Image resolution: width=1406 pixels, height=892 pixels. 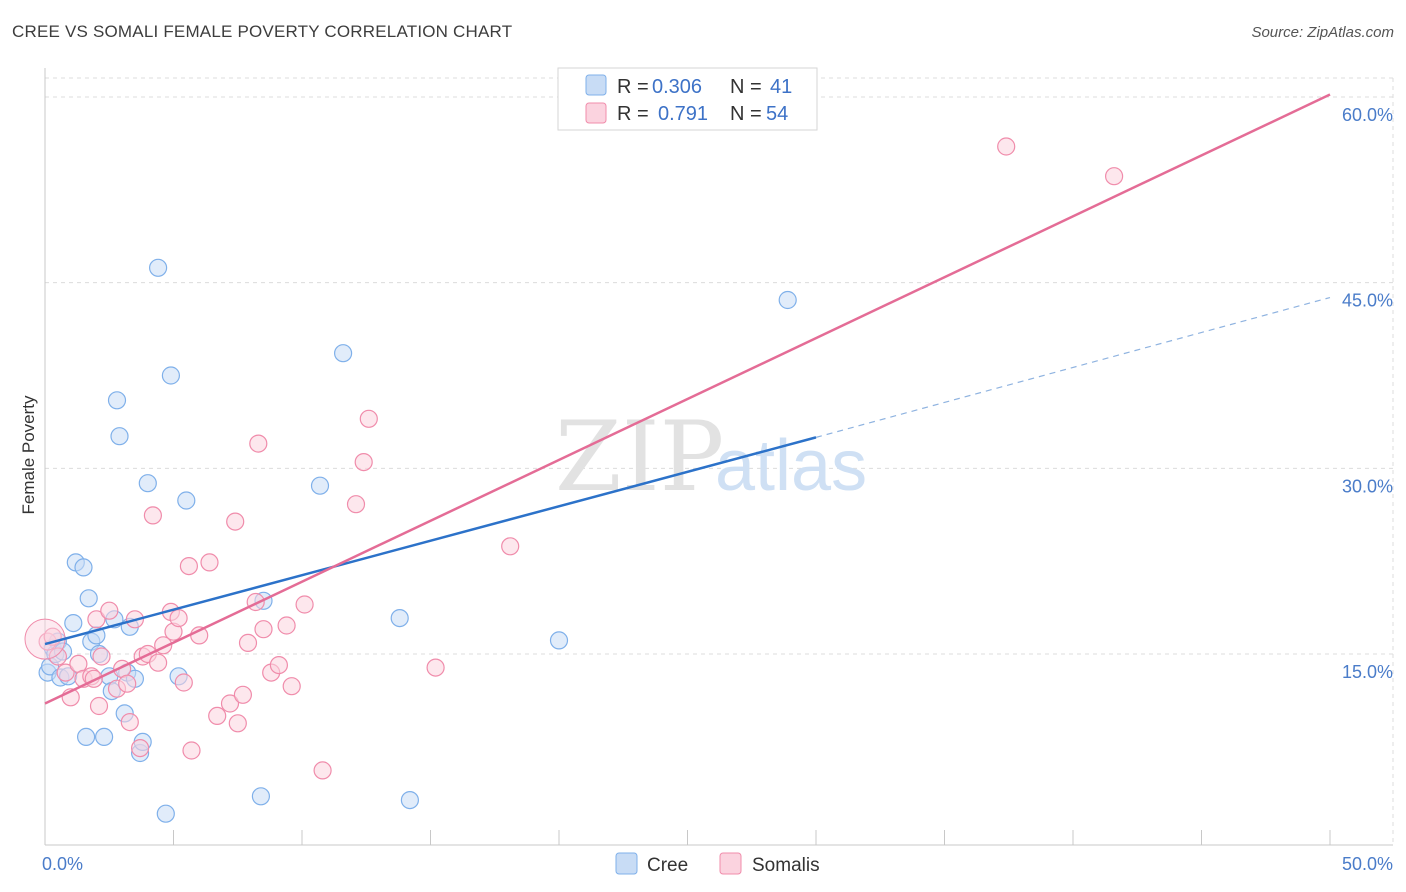 What do you see at coordinates (667, 865) in the screenshot?
I see `bottom-legend-cree: Cree` at bounding box center [667, 865].